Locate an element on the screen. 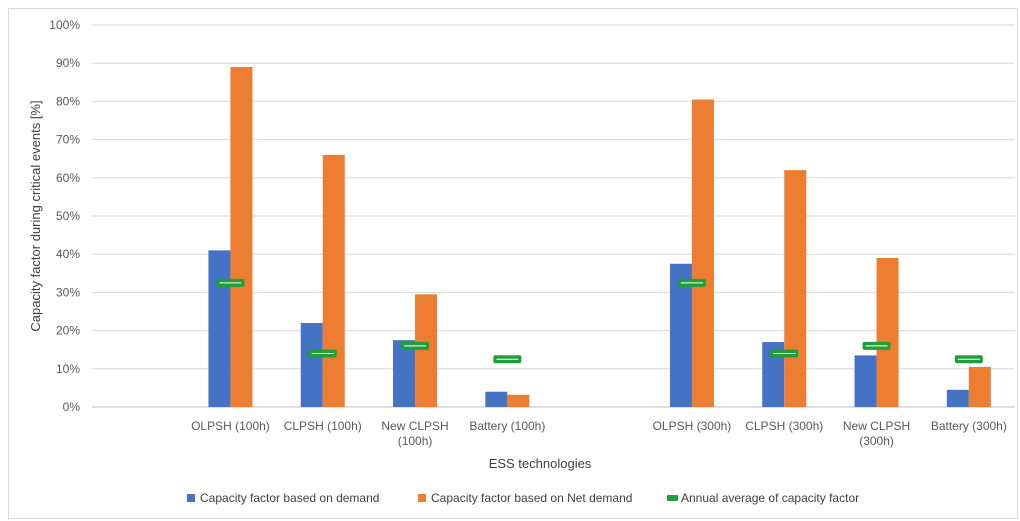  y-tick-label: 50% is located at coordinates (68, 216).